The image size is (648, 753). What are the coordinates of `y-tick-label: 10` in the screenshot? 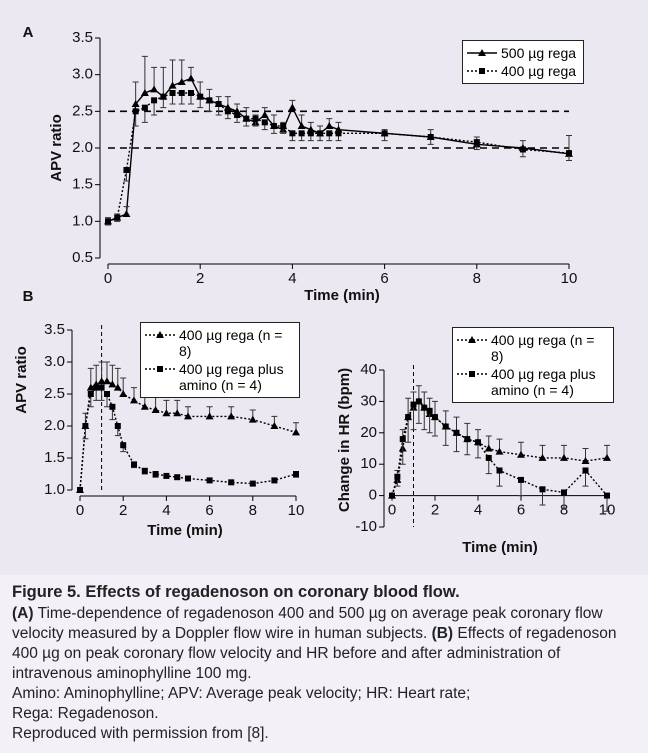 It's located at (368, 463).